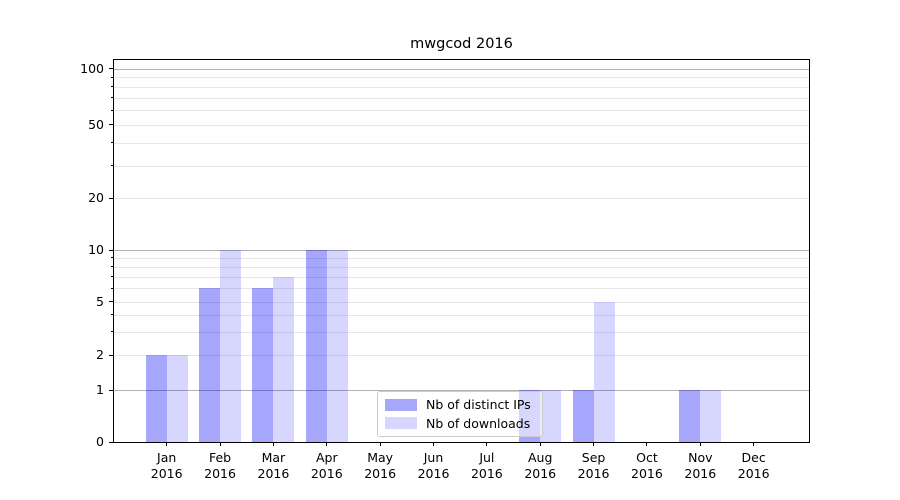 Image resolution: width=900 pixels, height=500 pixels. Describe the element at coordinates (327, 444) in the screenshot. I see `x-tick-mark-apr` at that location.